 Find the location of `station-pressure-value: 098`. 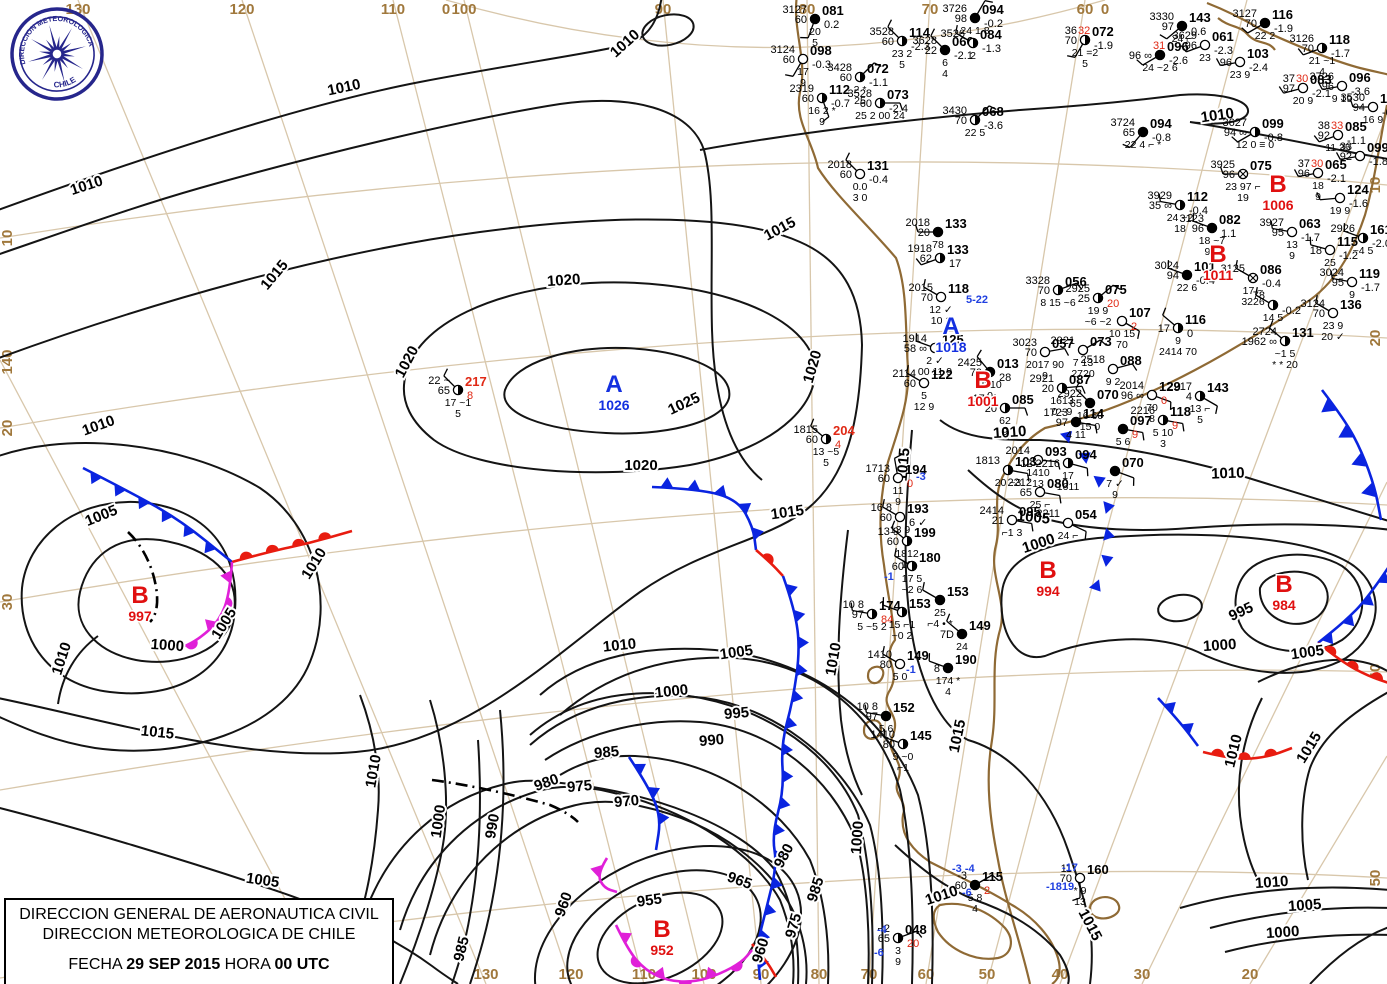

station-pressure-value: 098 is located at coordinates (821, 50).